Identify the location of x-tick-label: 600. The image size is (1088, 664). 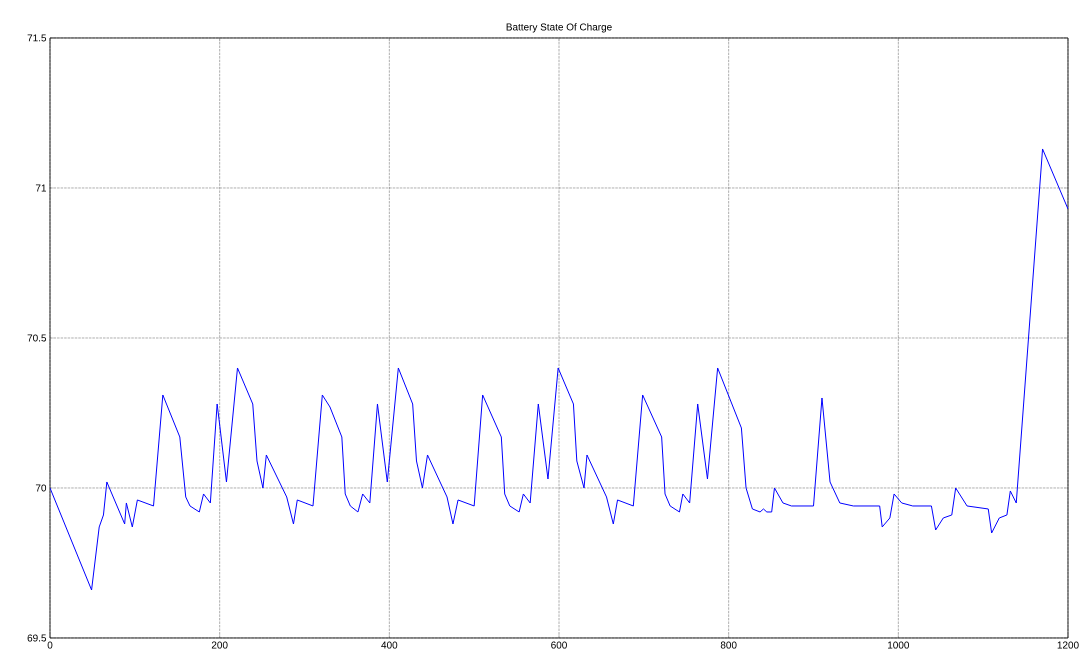
(559, 645).